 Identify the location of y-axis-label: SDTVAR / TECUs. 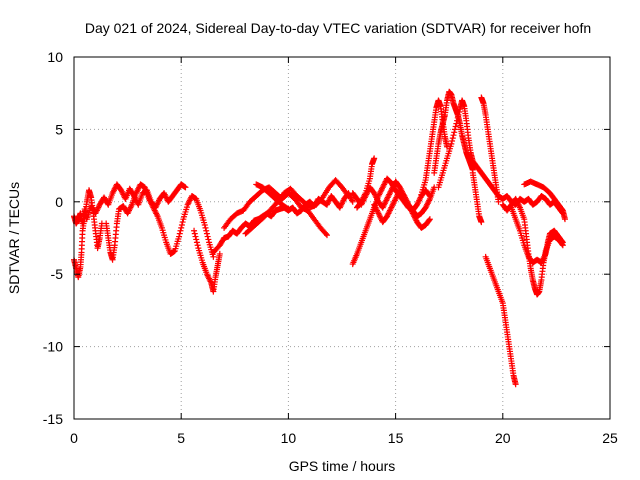
(14, 238).